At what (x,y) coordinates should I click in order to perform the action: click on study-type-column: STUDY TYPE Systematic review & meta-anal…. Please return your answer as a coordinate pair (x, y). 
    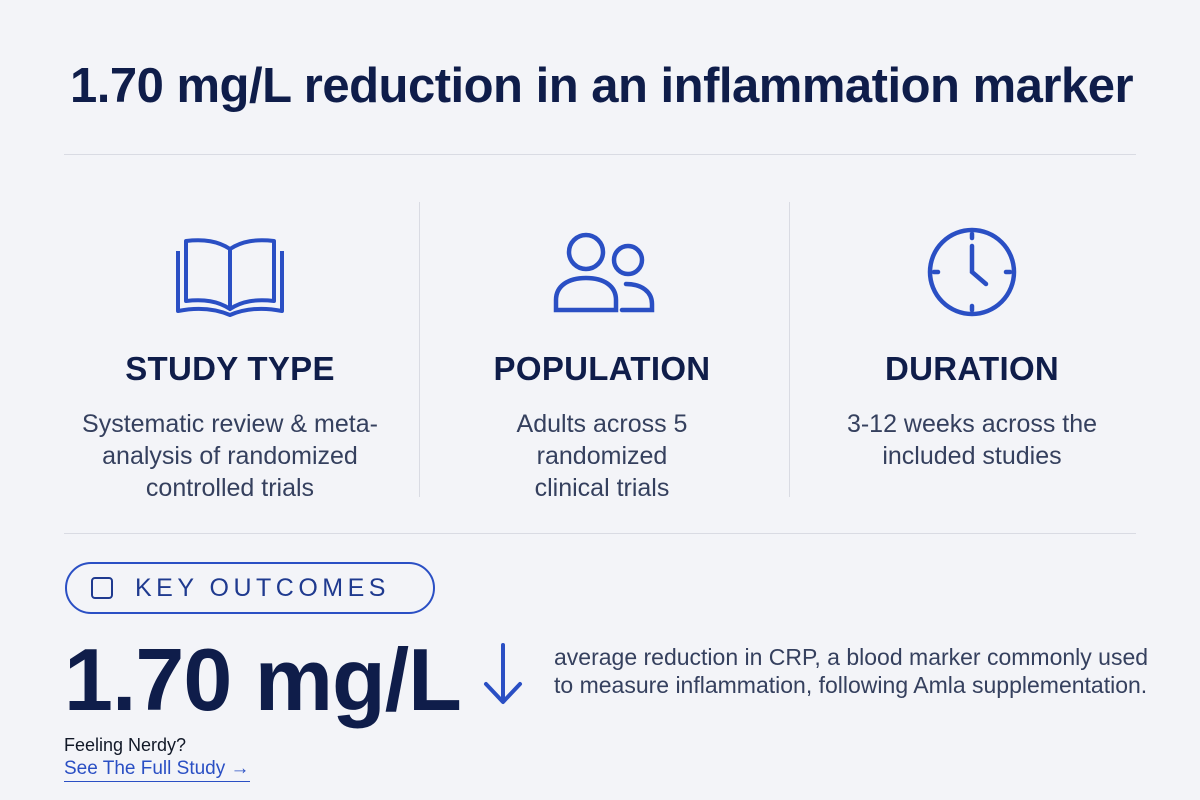
    Looking at the image, I should click on (230, 362).